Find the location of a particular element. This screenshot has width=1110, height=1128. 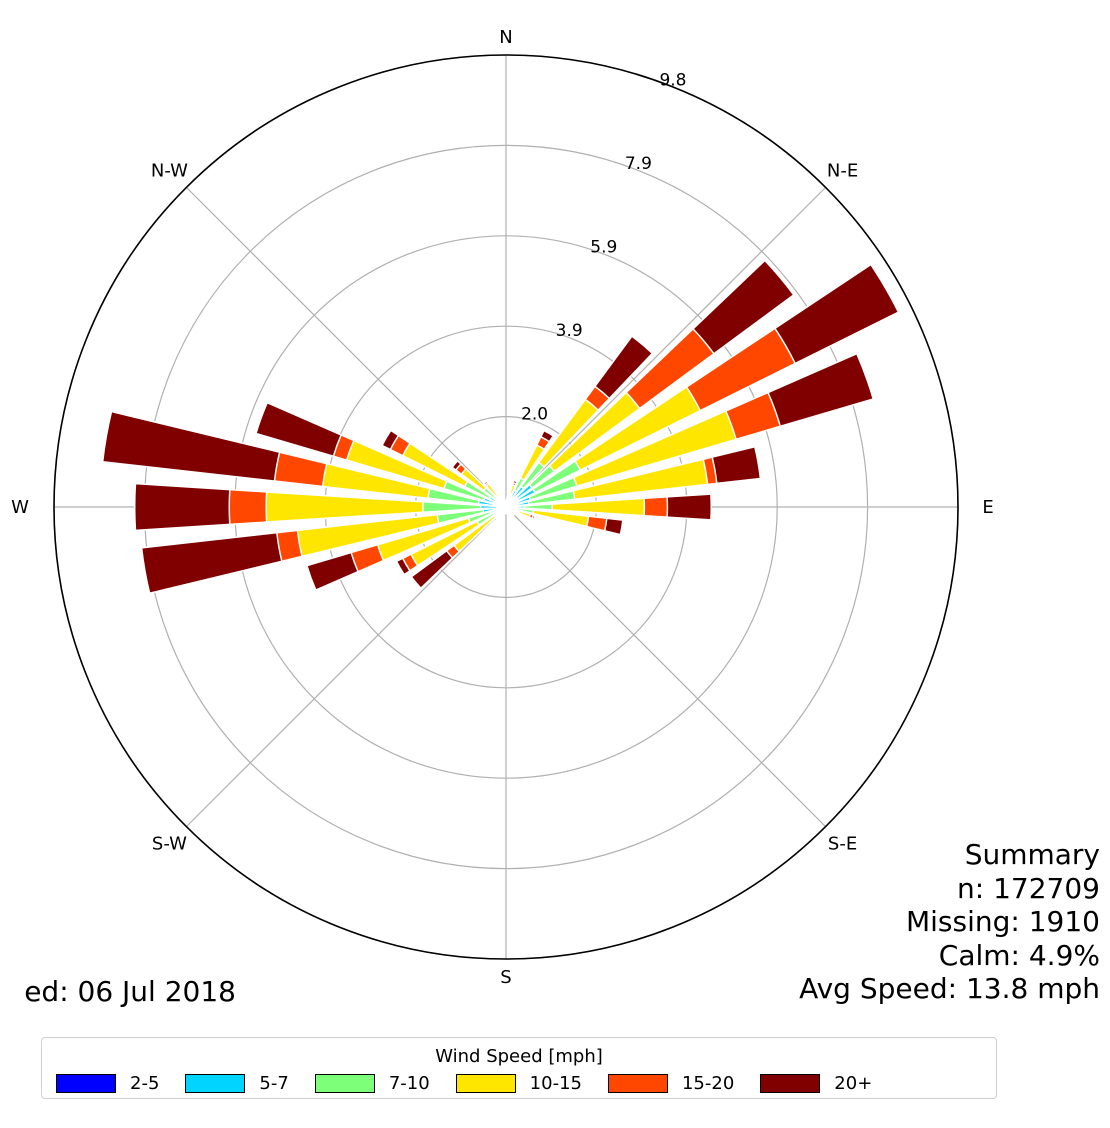

grid-spoke-n-w is located at coordinates (346, 347).